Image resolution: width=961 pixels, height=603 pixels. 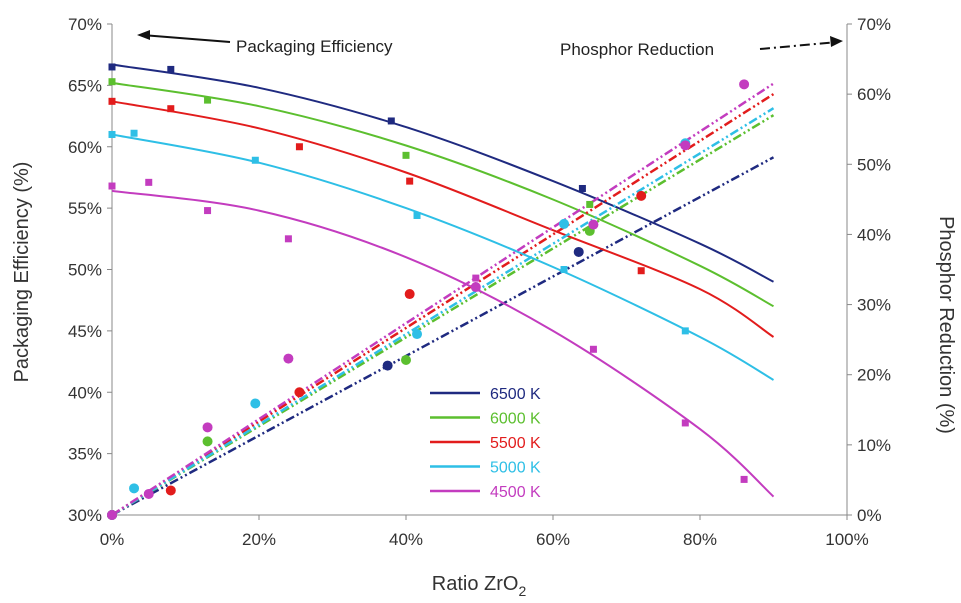 I want to click on legend-label-4500-k: 4500 K, so click(x=515, y=492).